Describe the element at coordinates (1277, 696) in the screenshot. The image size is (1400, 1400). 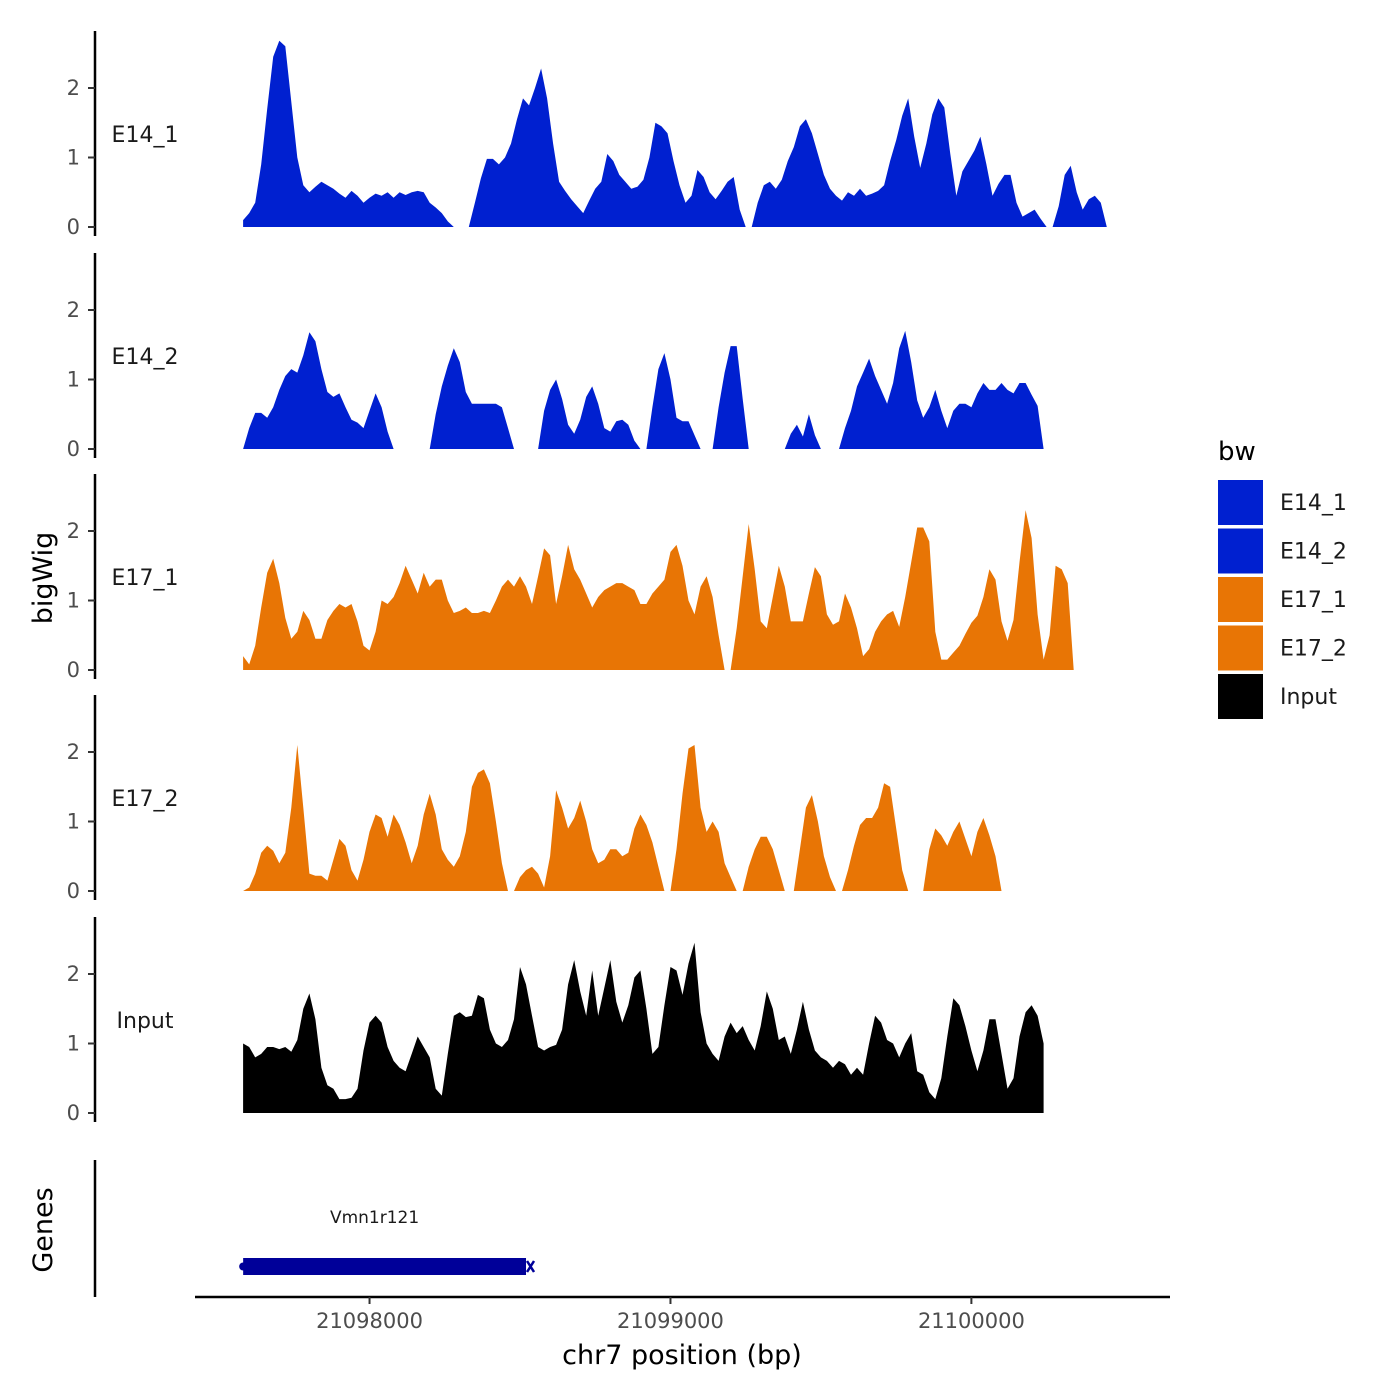
I see `legend-item-input: Input` at that location.